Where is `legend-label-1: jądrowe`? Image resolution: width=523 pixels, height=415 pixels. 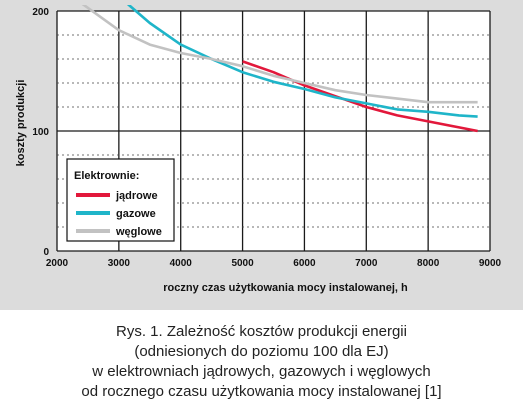
legend-label-1: jądrowe is located at coordinates (136, 196).